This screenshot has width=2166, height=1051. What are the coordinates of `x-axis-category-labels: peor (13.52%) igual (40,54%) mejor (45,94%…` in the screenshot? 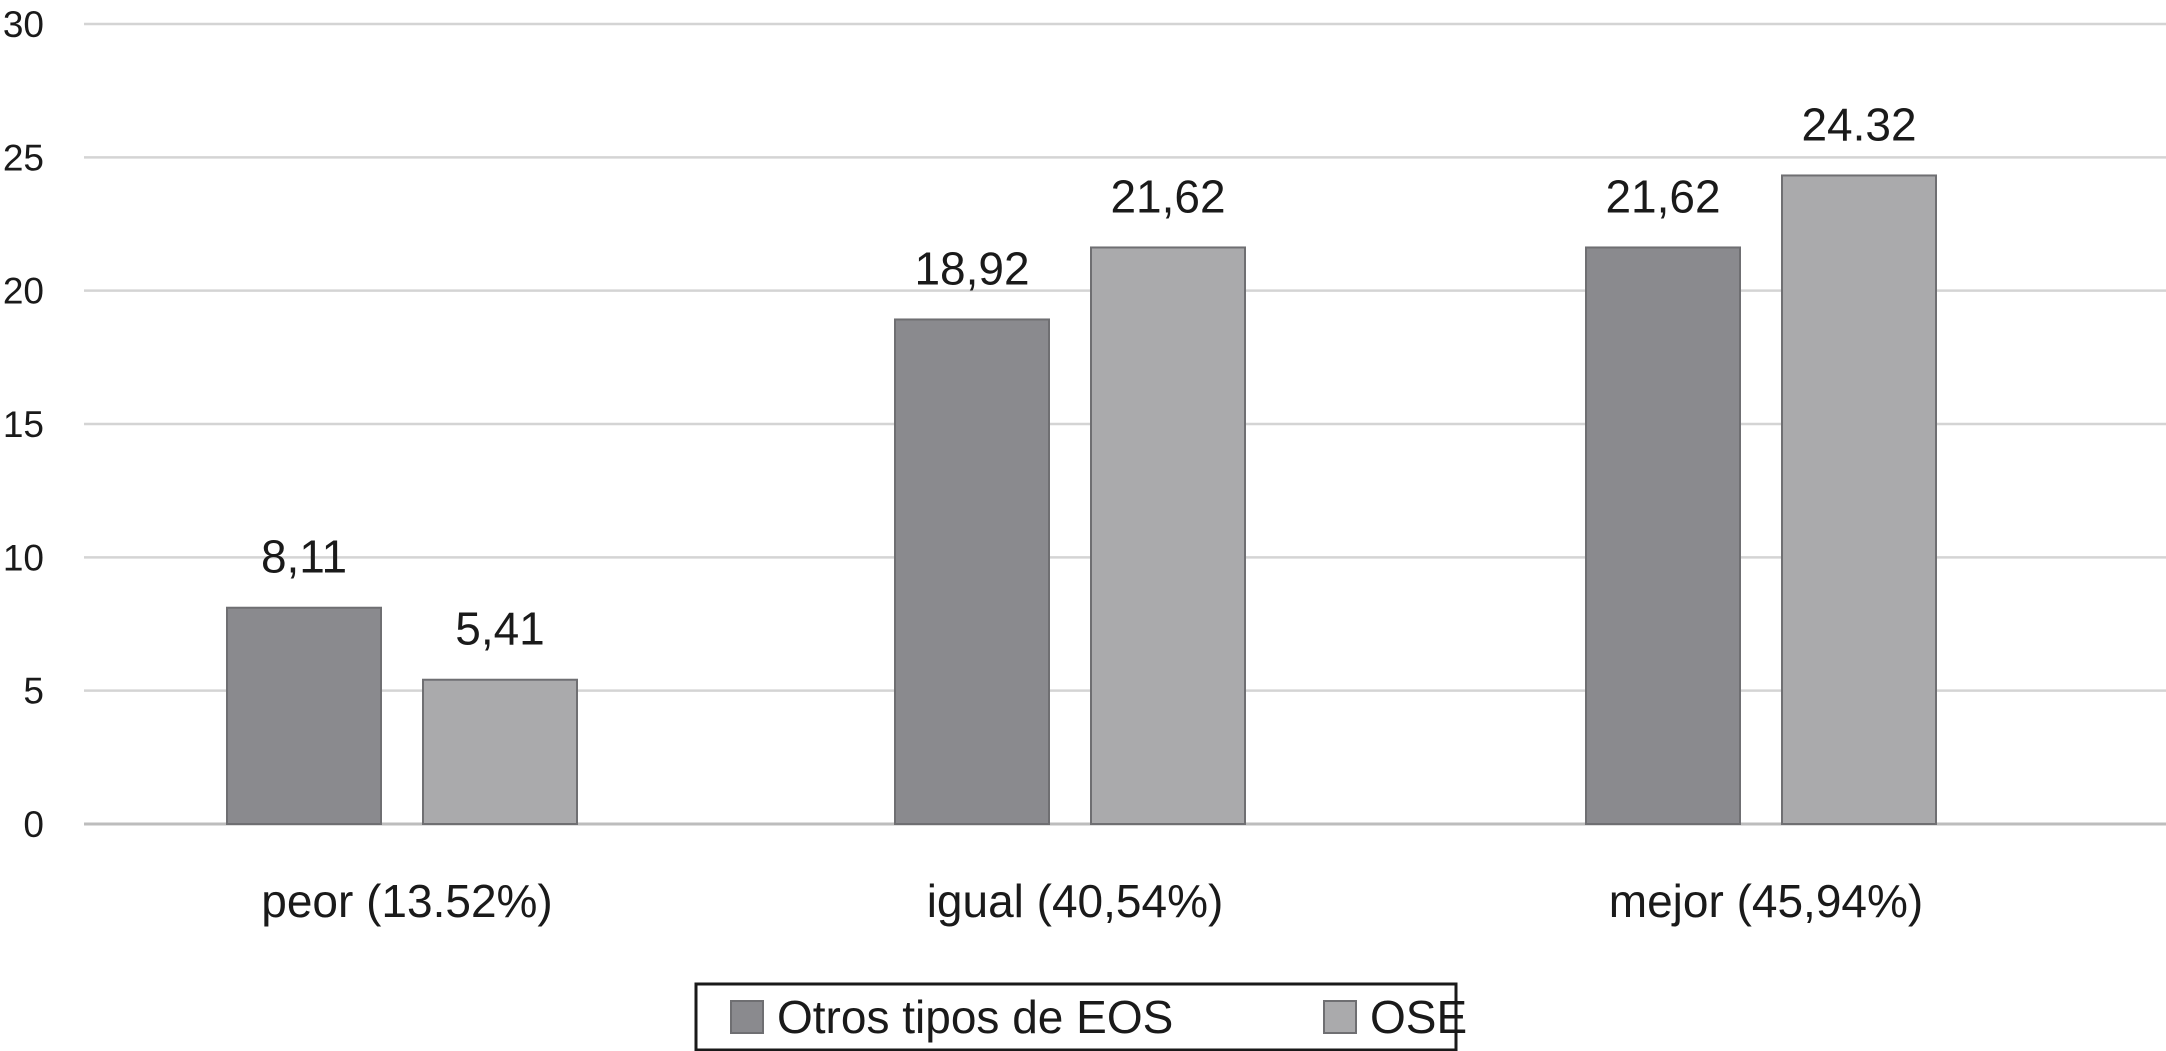 It's located at (1092, 901).